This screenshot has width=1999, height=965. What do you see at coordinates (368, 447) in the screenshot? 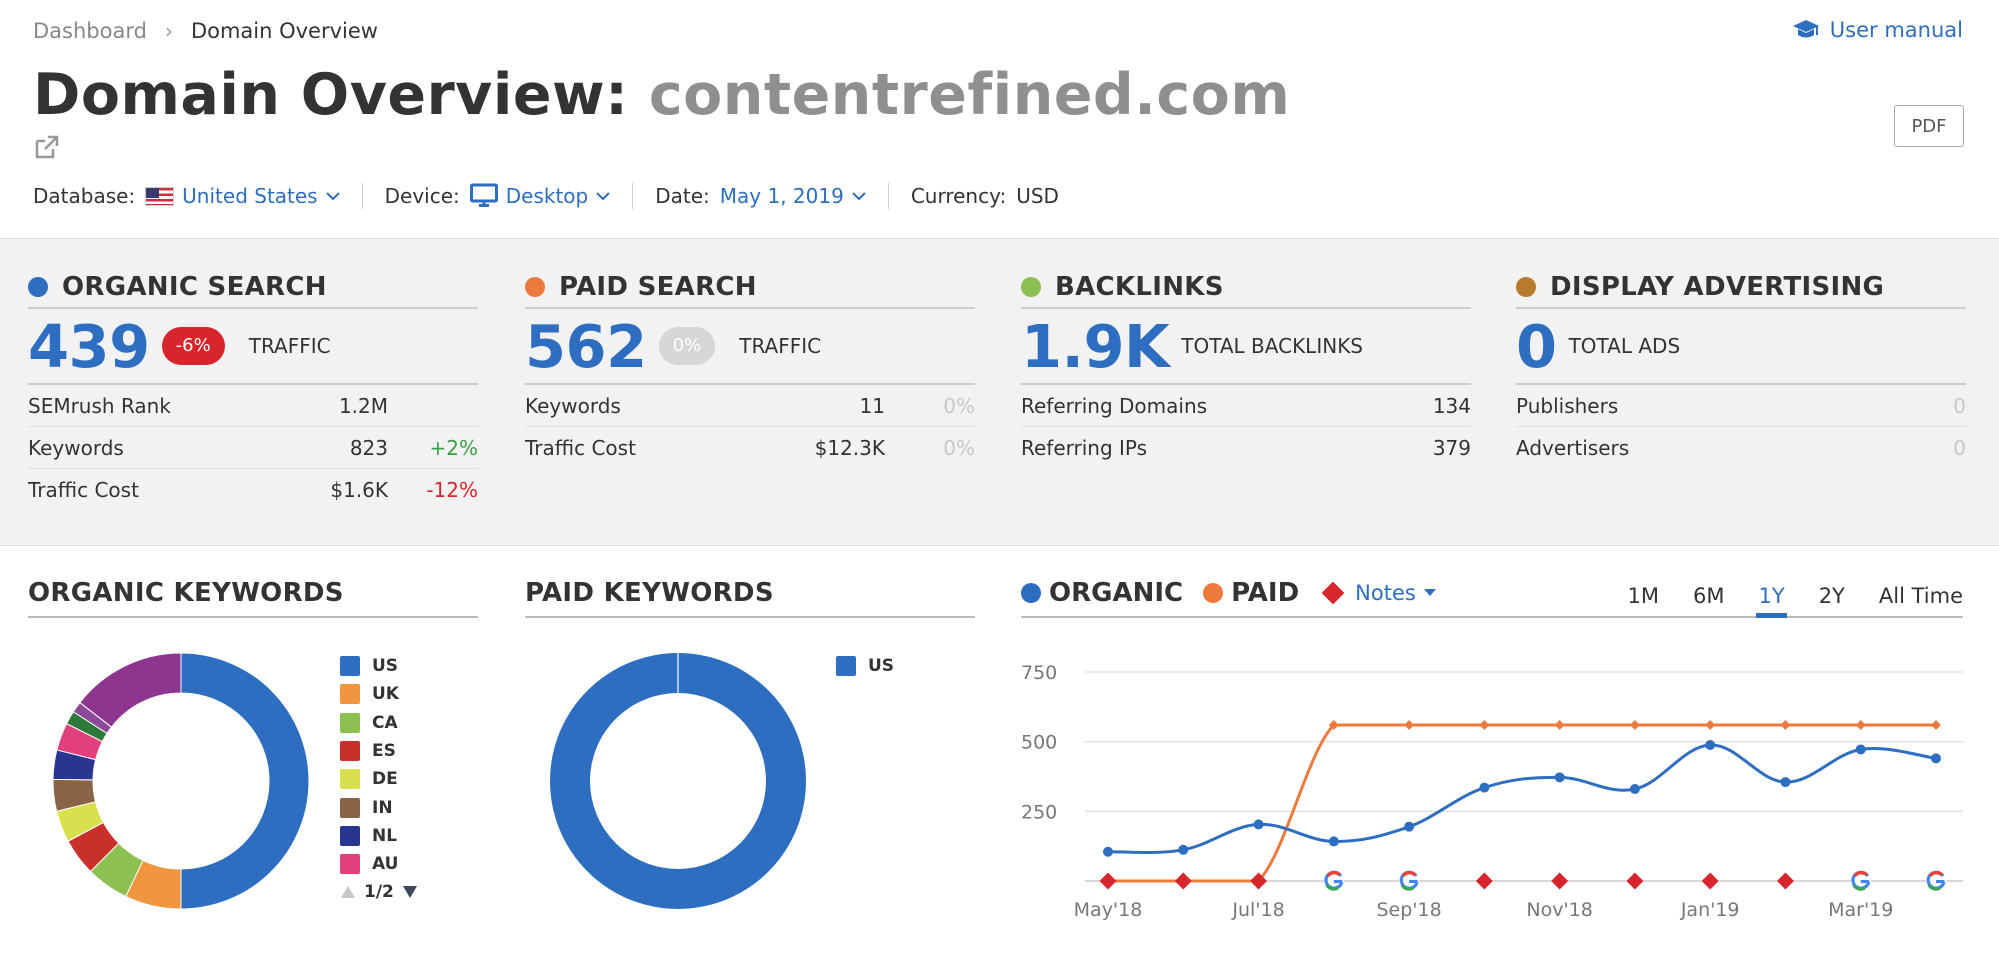
I see `metric-value: 823` at bounding box center [368, 447].